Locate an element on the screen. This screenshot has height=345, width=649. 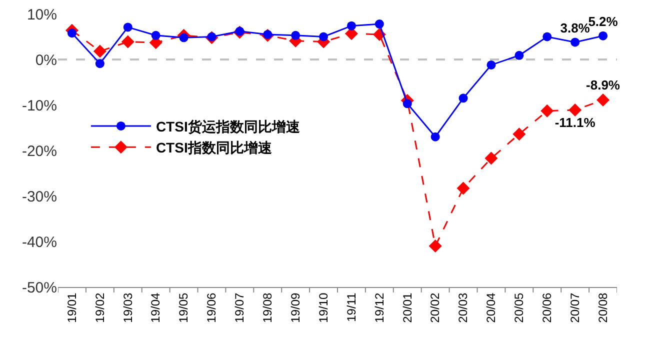
y-tick-label: -50% is located at coordinates (39, 287).